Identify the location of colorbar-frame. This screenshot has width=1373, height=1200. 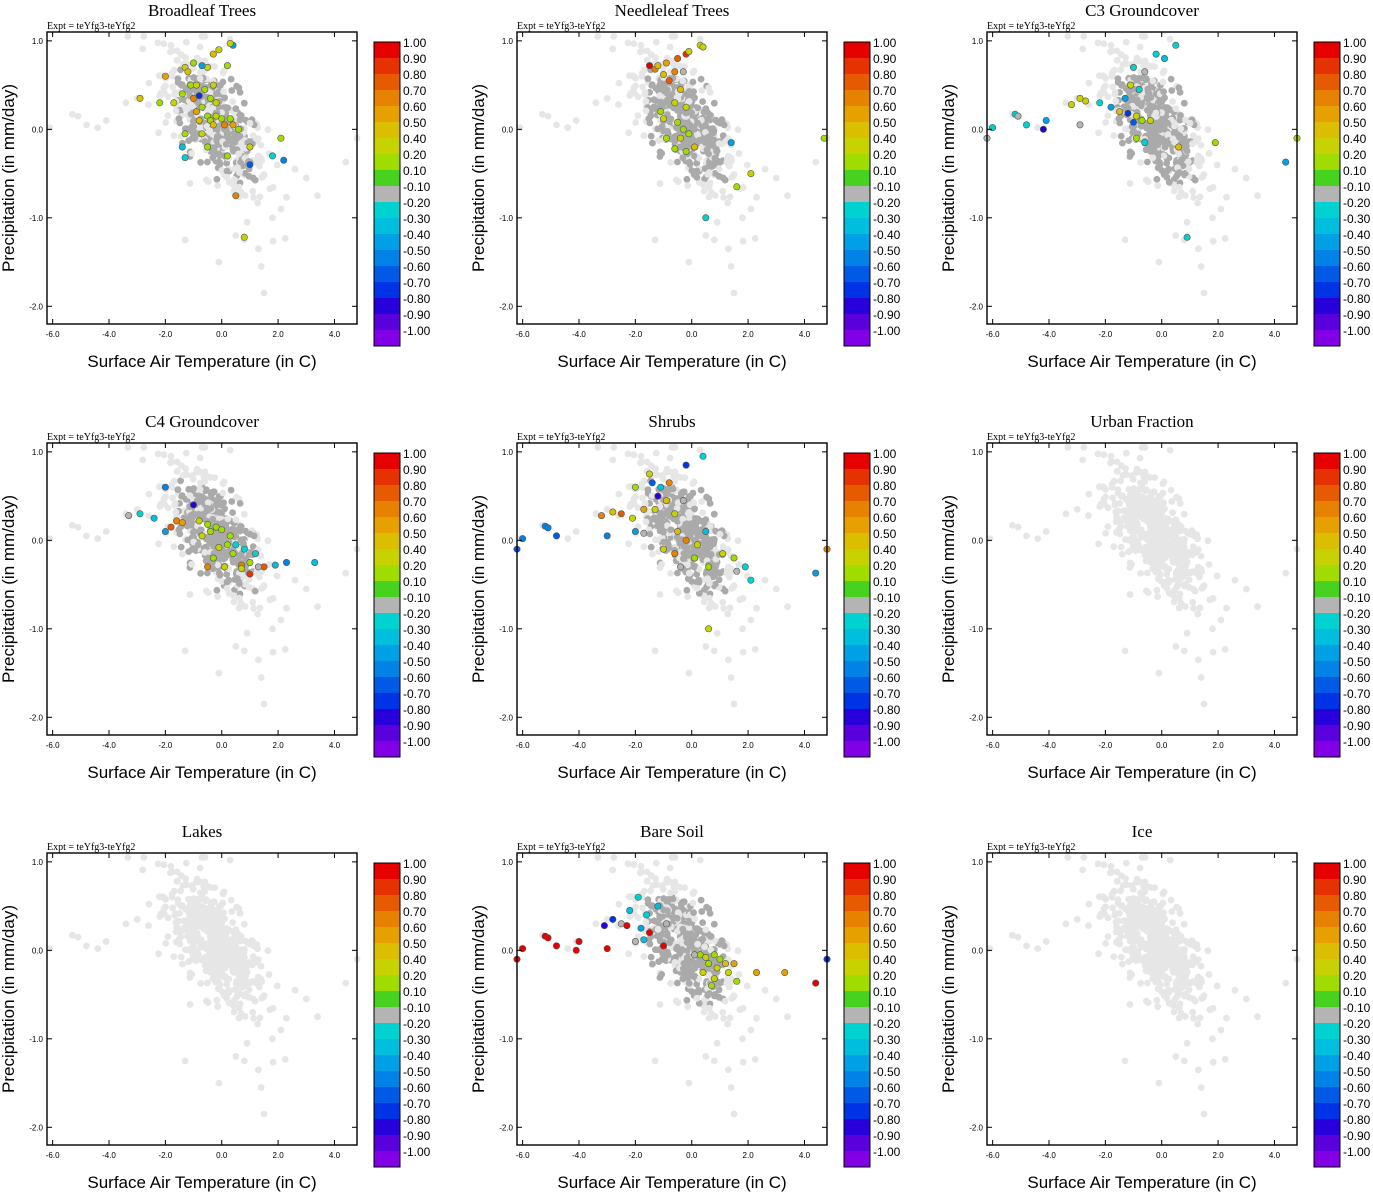
(857, 194).